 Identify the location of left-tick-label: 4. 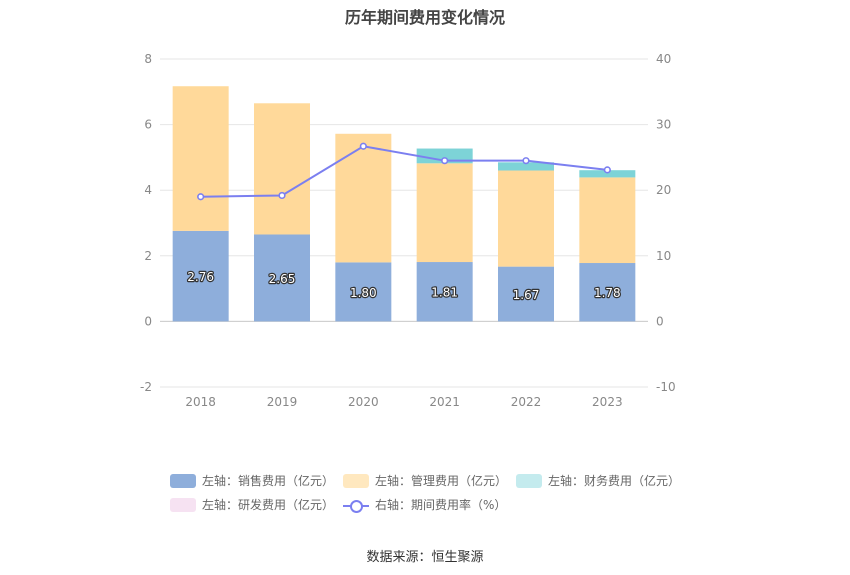
(148, 190).